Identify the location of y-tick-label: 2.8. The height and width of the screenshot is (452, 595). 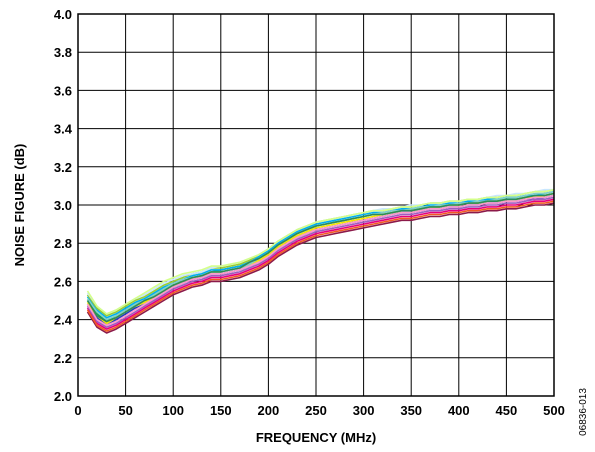
(63, 243).